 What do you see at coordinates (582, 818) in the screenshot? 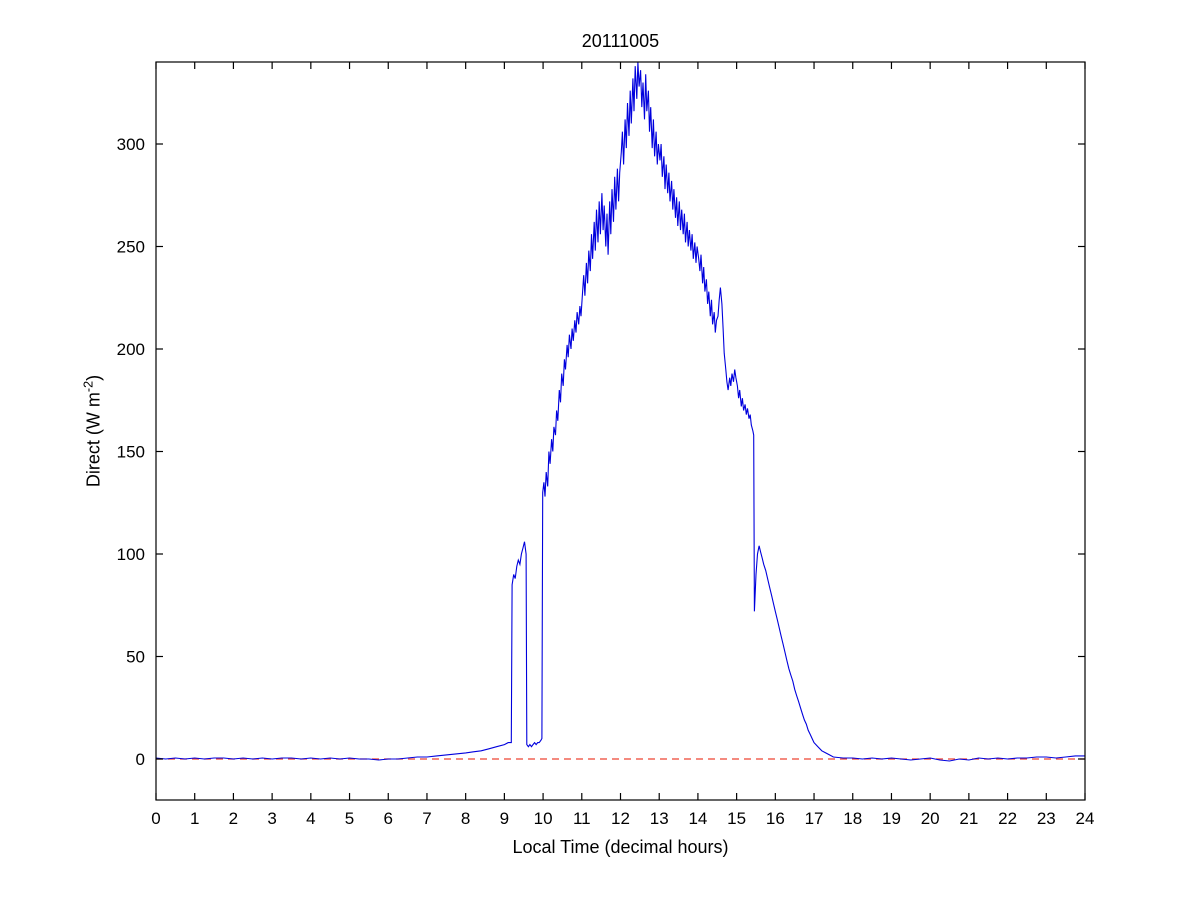
I see `x-tick-label: 11` at bounding box center [582, 818].